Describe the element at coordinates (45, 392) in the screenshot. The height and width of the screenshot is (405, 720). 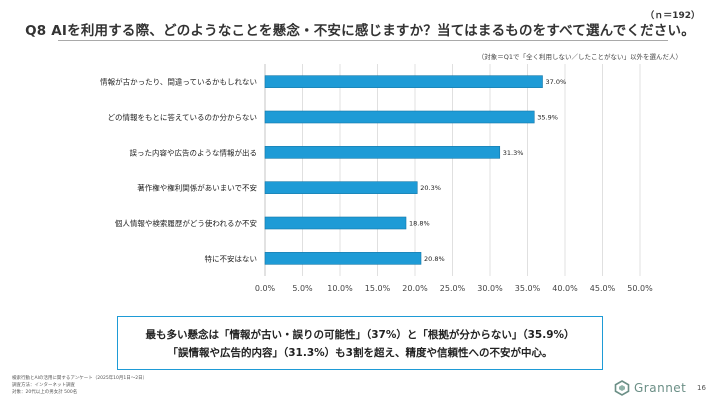
I see `footnote-target: 対象：20代以上の男女計 500名` at that location.